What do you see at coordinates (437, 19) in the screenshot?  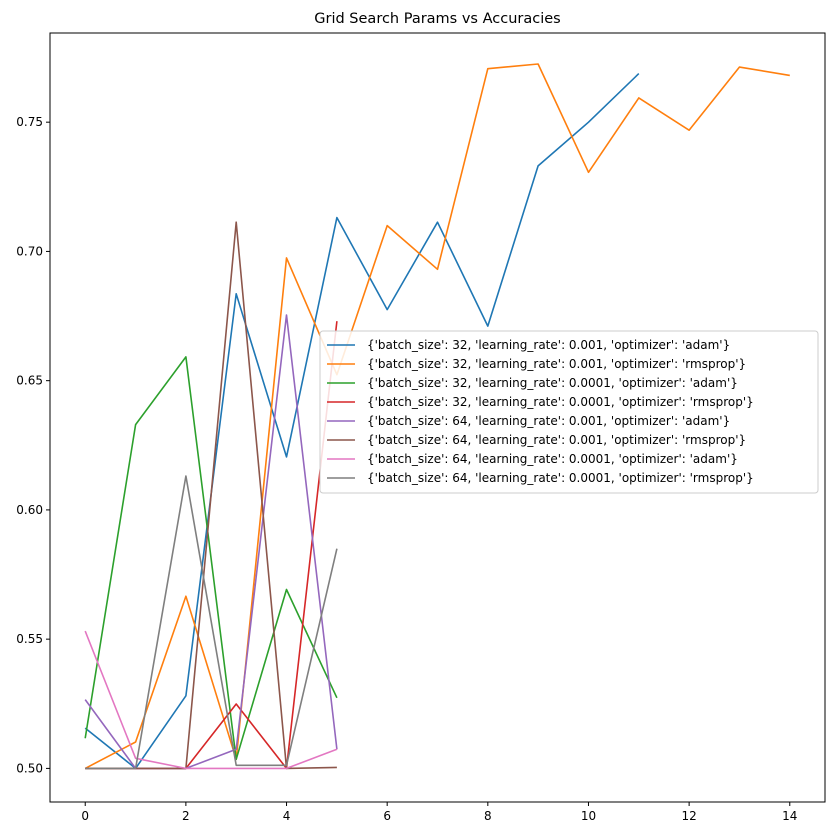 I see `chart-title: Grid Search Params vs Accuracies` at bounding box center [437, 19].